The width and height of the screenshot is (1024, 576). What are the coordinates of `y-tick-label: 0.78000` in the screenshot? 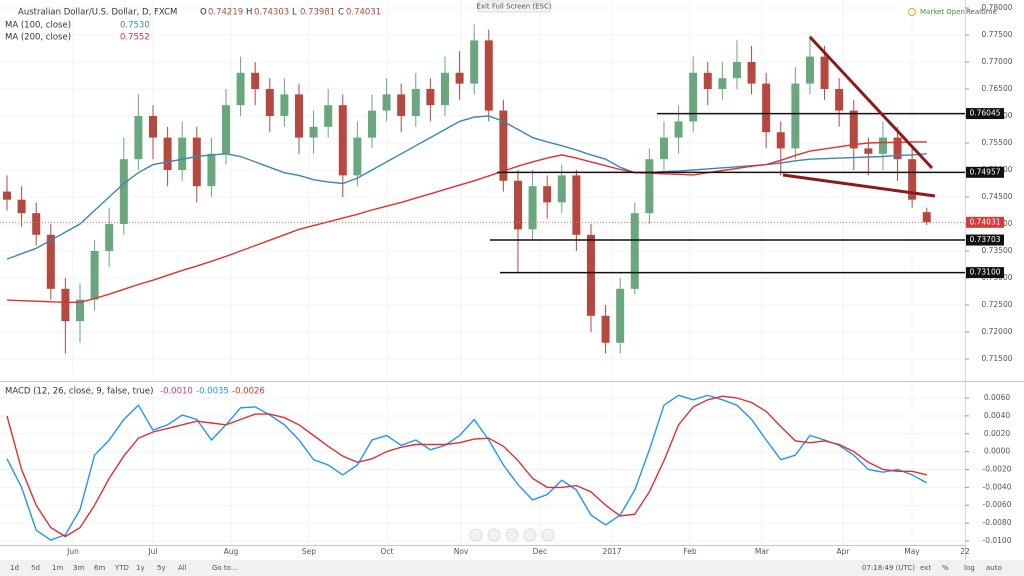 It's located at (996, 7).